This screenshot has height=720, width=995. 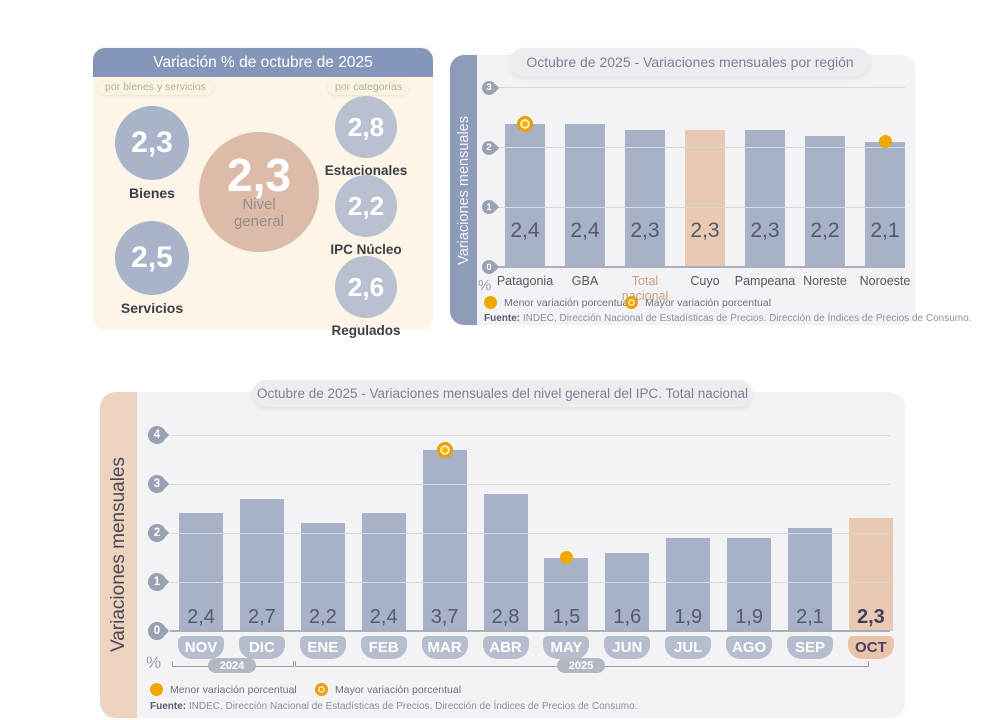 I want to click on ipc-nucleo-label: IPC Núcleo, so click(x=366, y=249).